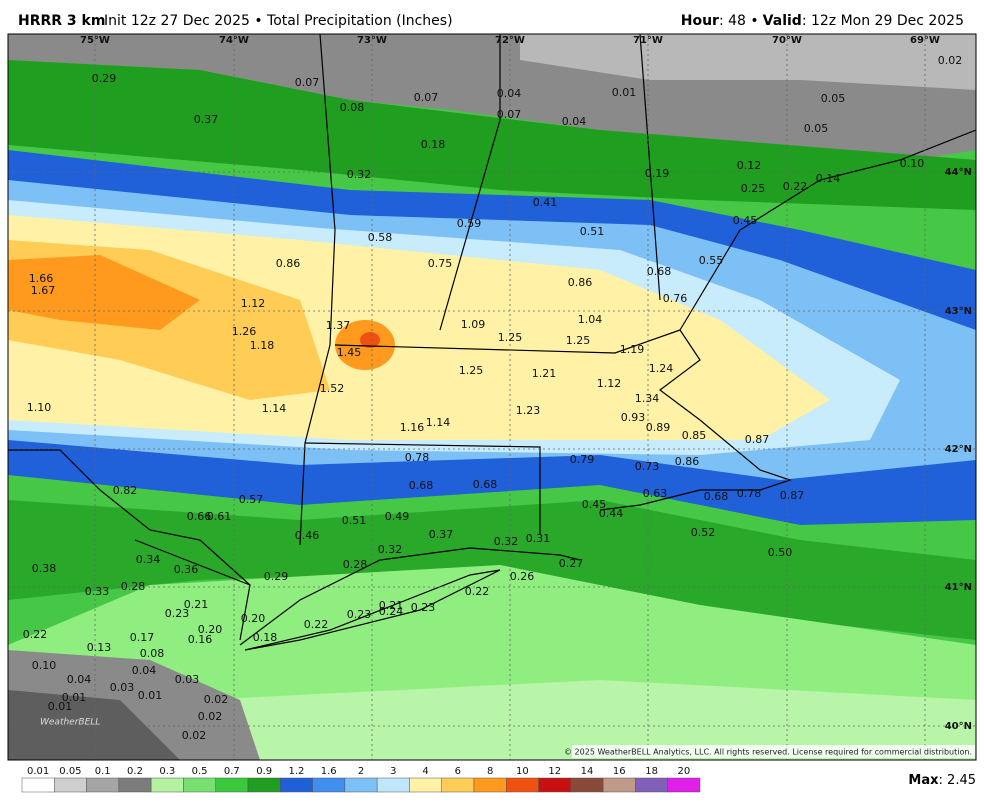  What do you see at coordinates (633, 417) in the screenshot?
I see `precip-value: 0.93` at bounding box center [633, 417].